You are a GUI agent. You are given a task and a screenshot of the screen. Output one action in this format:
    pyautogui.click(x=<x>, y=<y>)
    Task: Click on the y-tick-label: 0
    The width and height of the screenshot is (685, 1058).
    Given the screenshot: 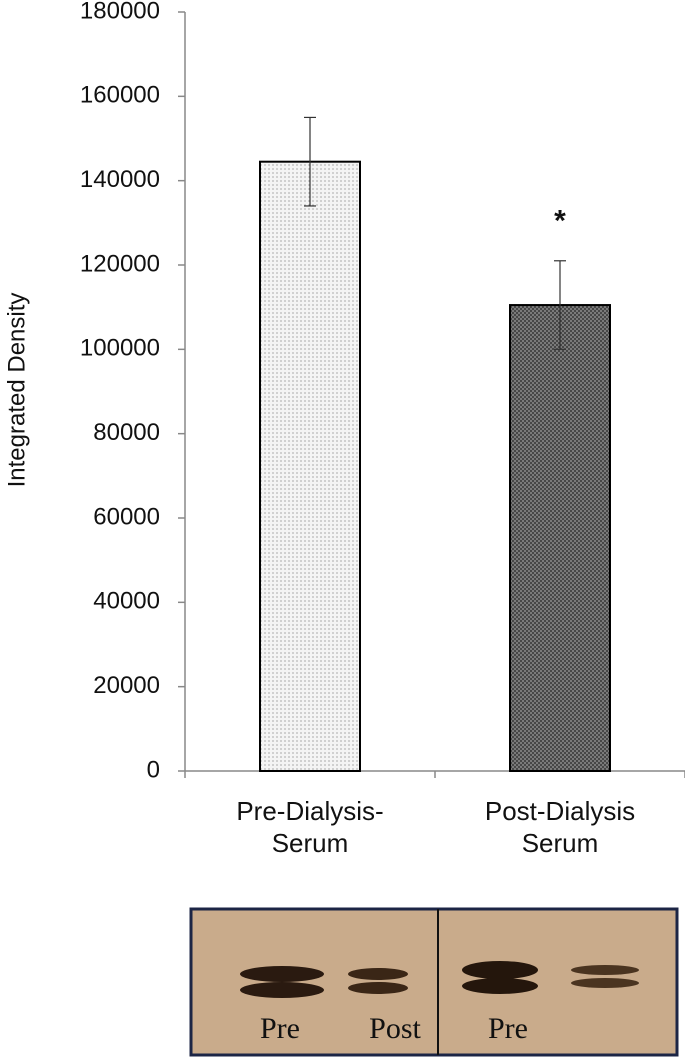 What is the action you would take?
    pyautogui.click(x=153, y=769)
    